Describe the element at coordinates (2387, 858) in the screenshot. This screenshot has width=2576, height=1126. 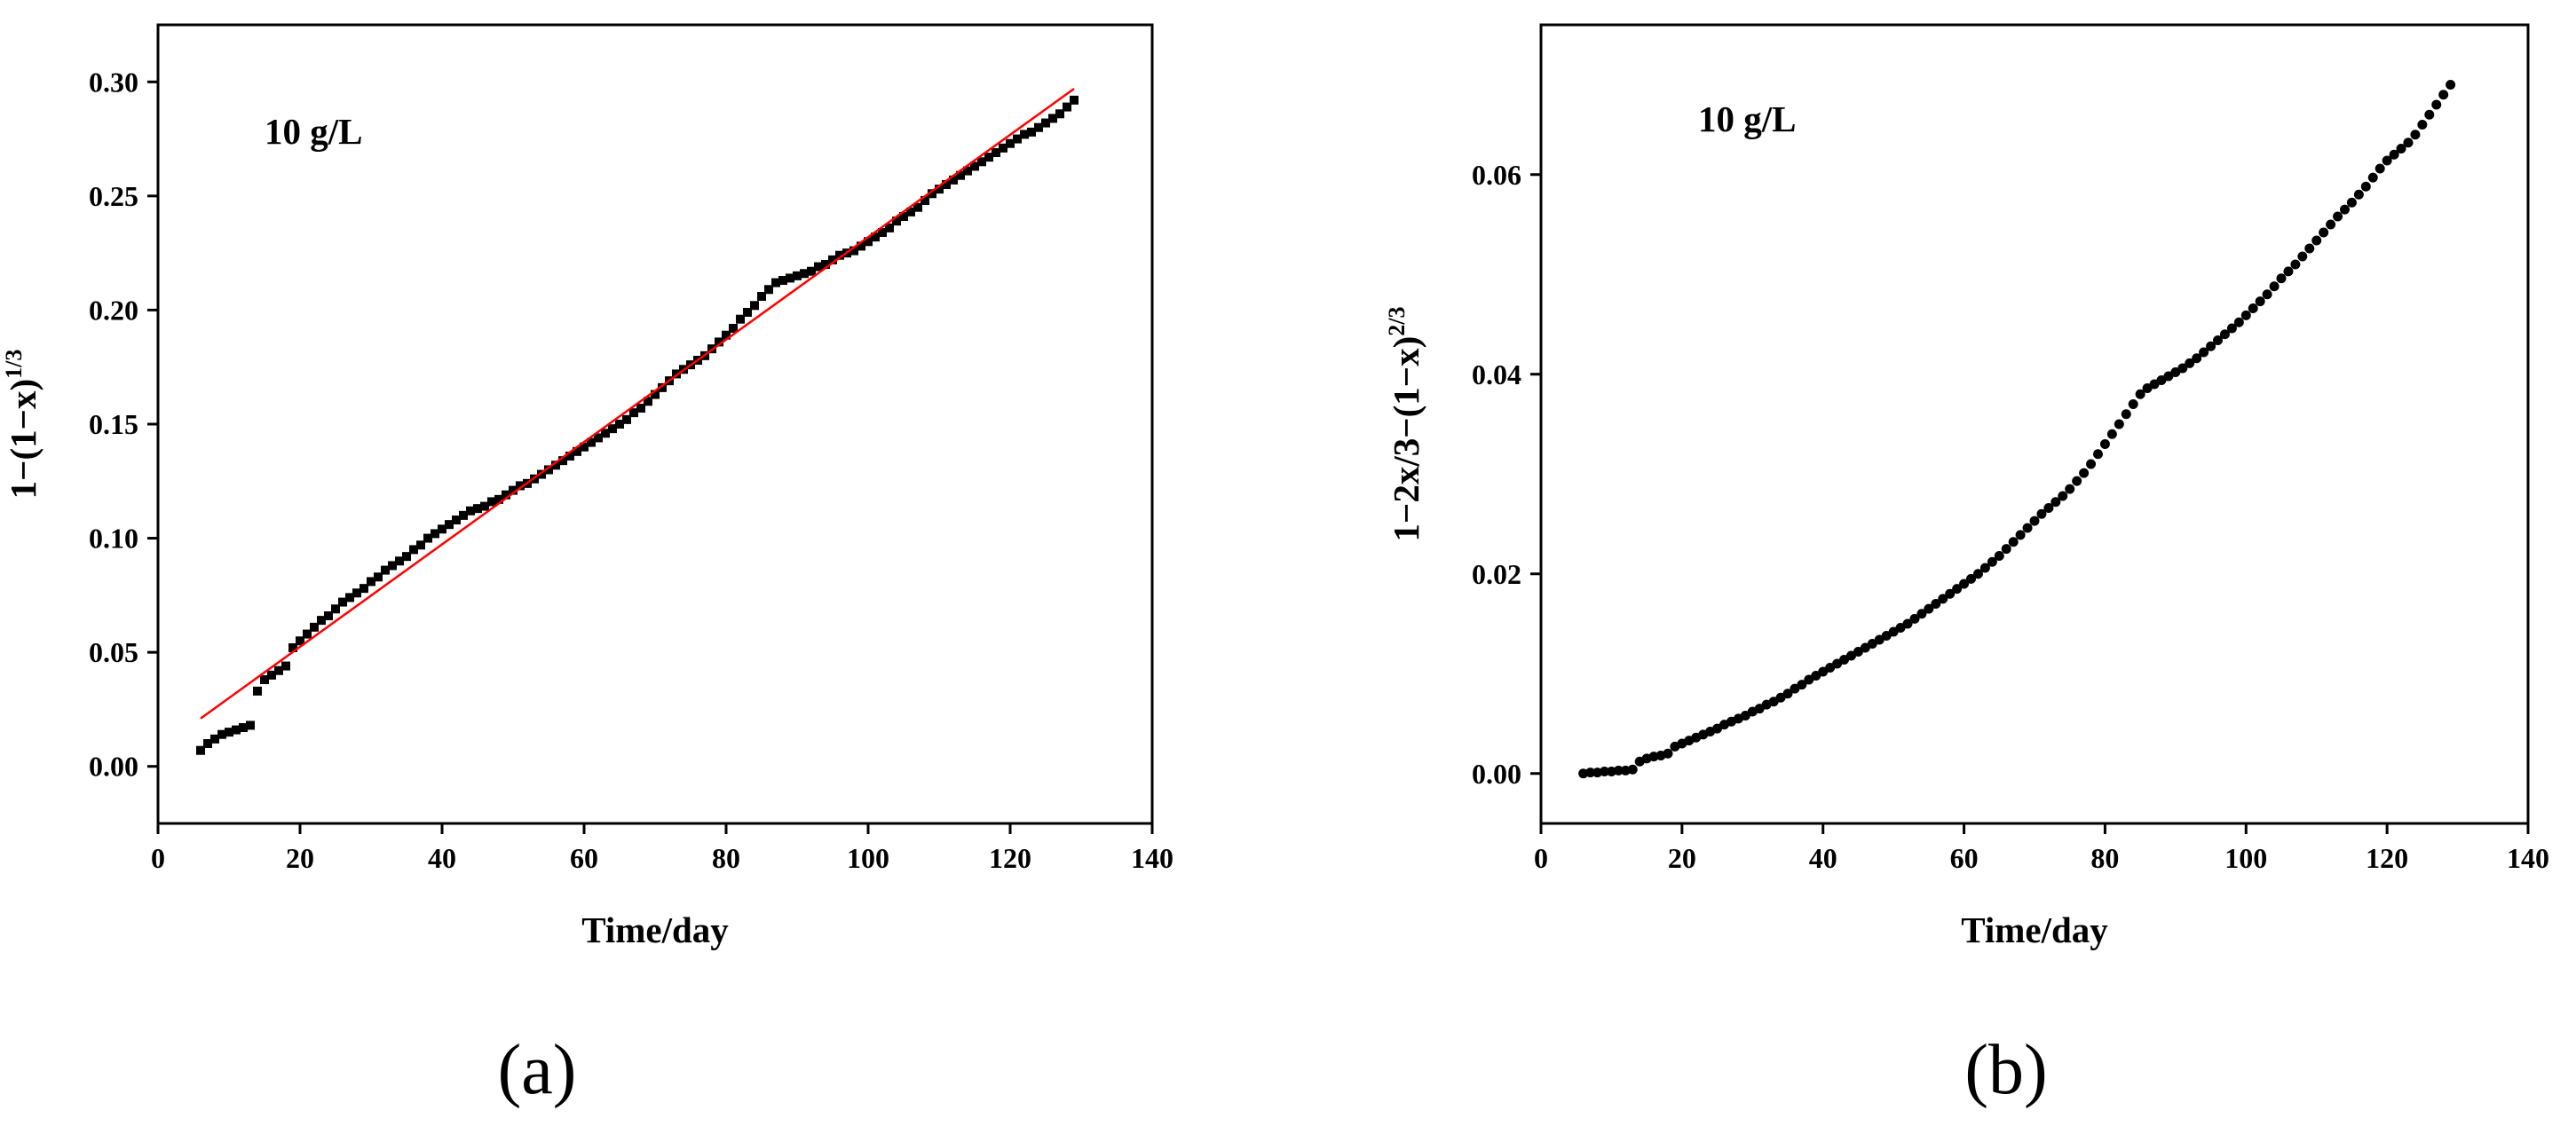
I see `chart-b-x-tick-label: 120` at that location.